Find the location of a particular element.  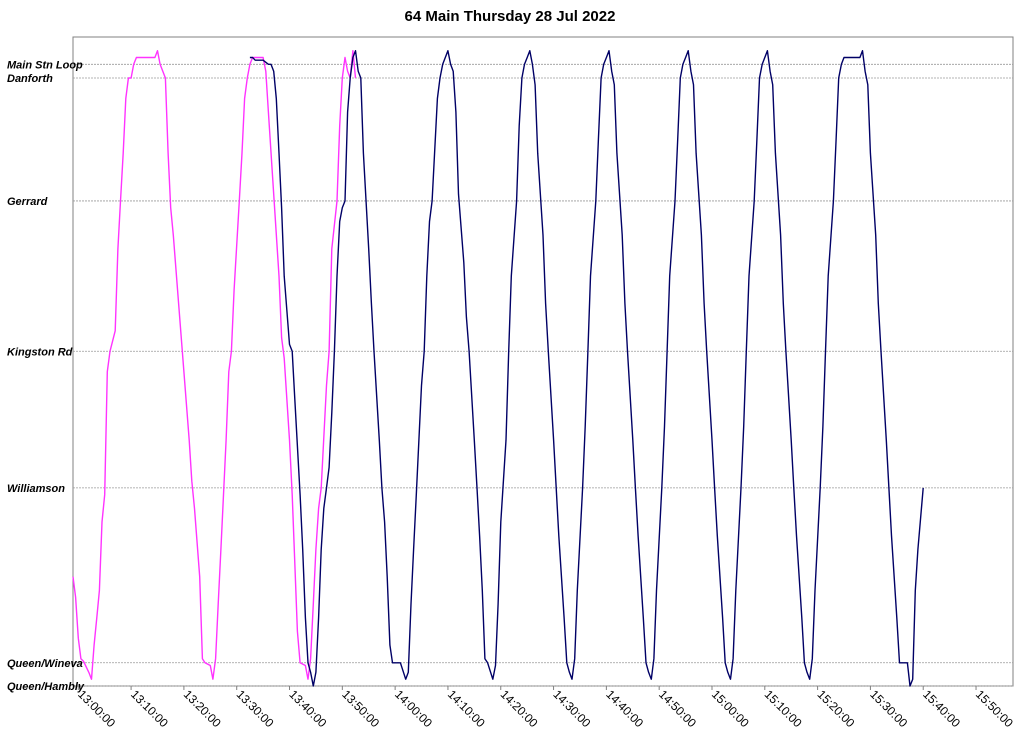

chart-title: 64 Main Thursday 28 Jul 2022 is located at coordinates (510, 16).